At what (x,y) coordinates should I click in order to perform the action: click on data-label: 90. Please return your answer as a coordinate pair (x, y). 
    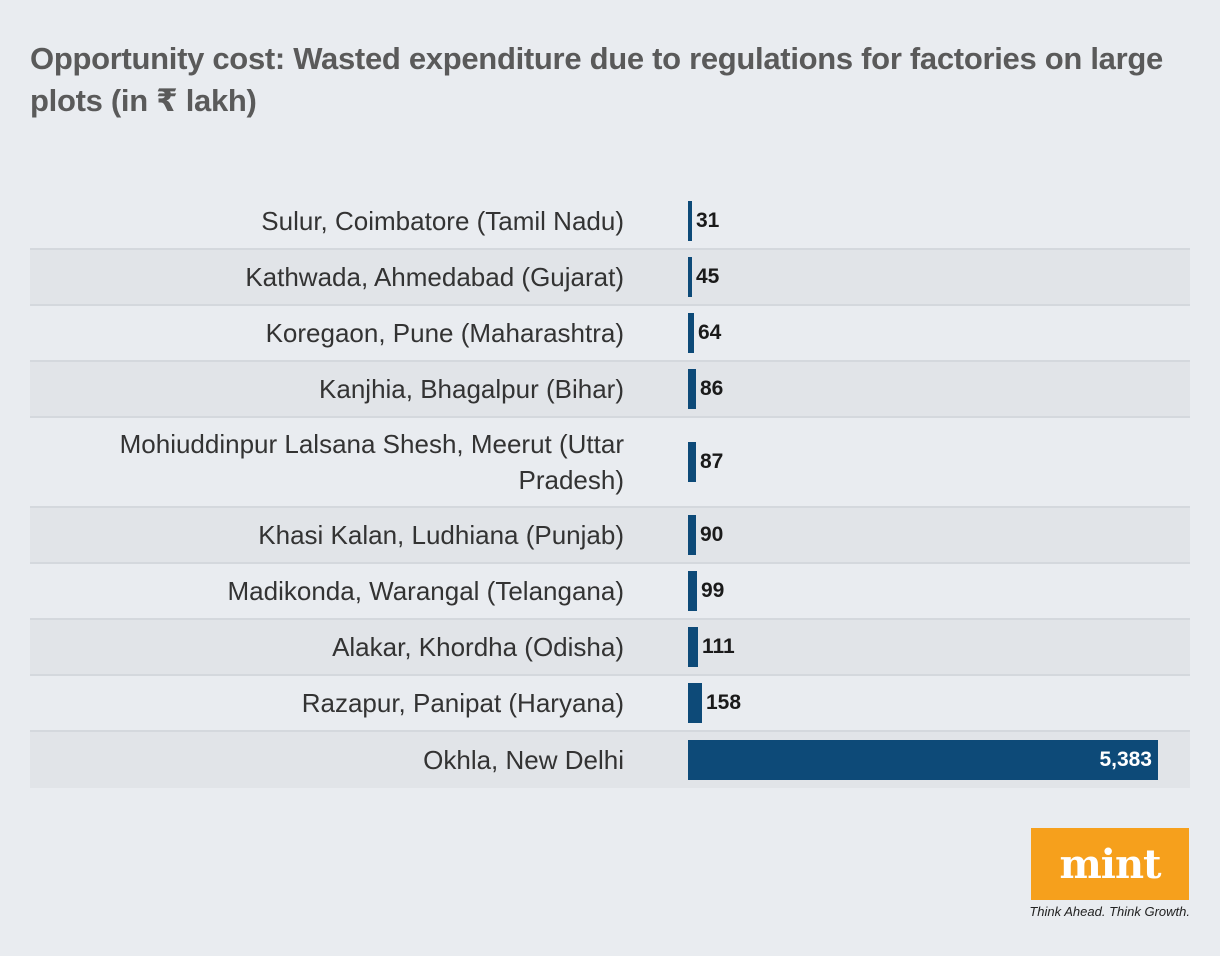
    Looking at the image, I should click on (712, 534).